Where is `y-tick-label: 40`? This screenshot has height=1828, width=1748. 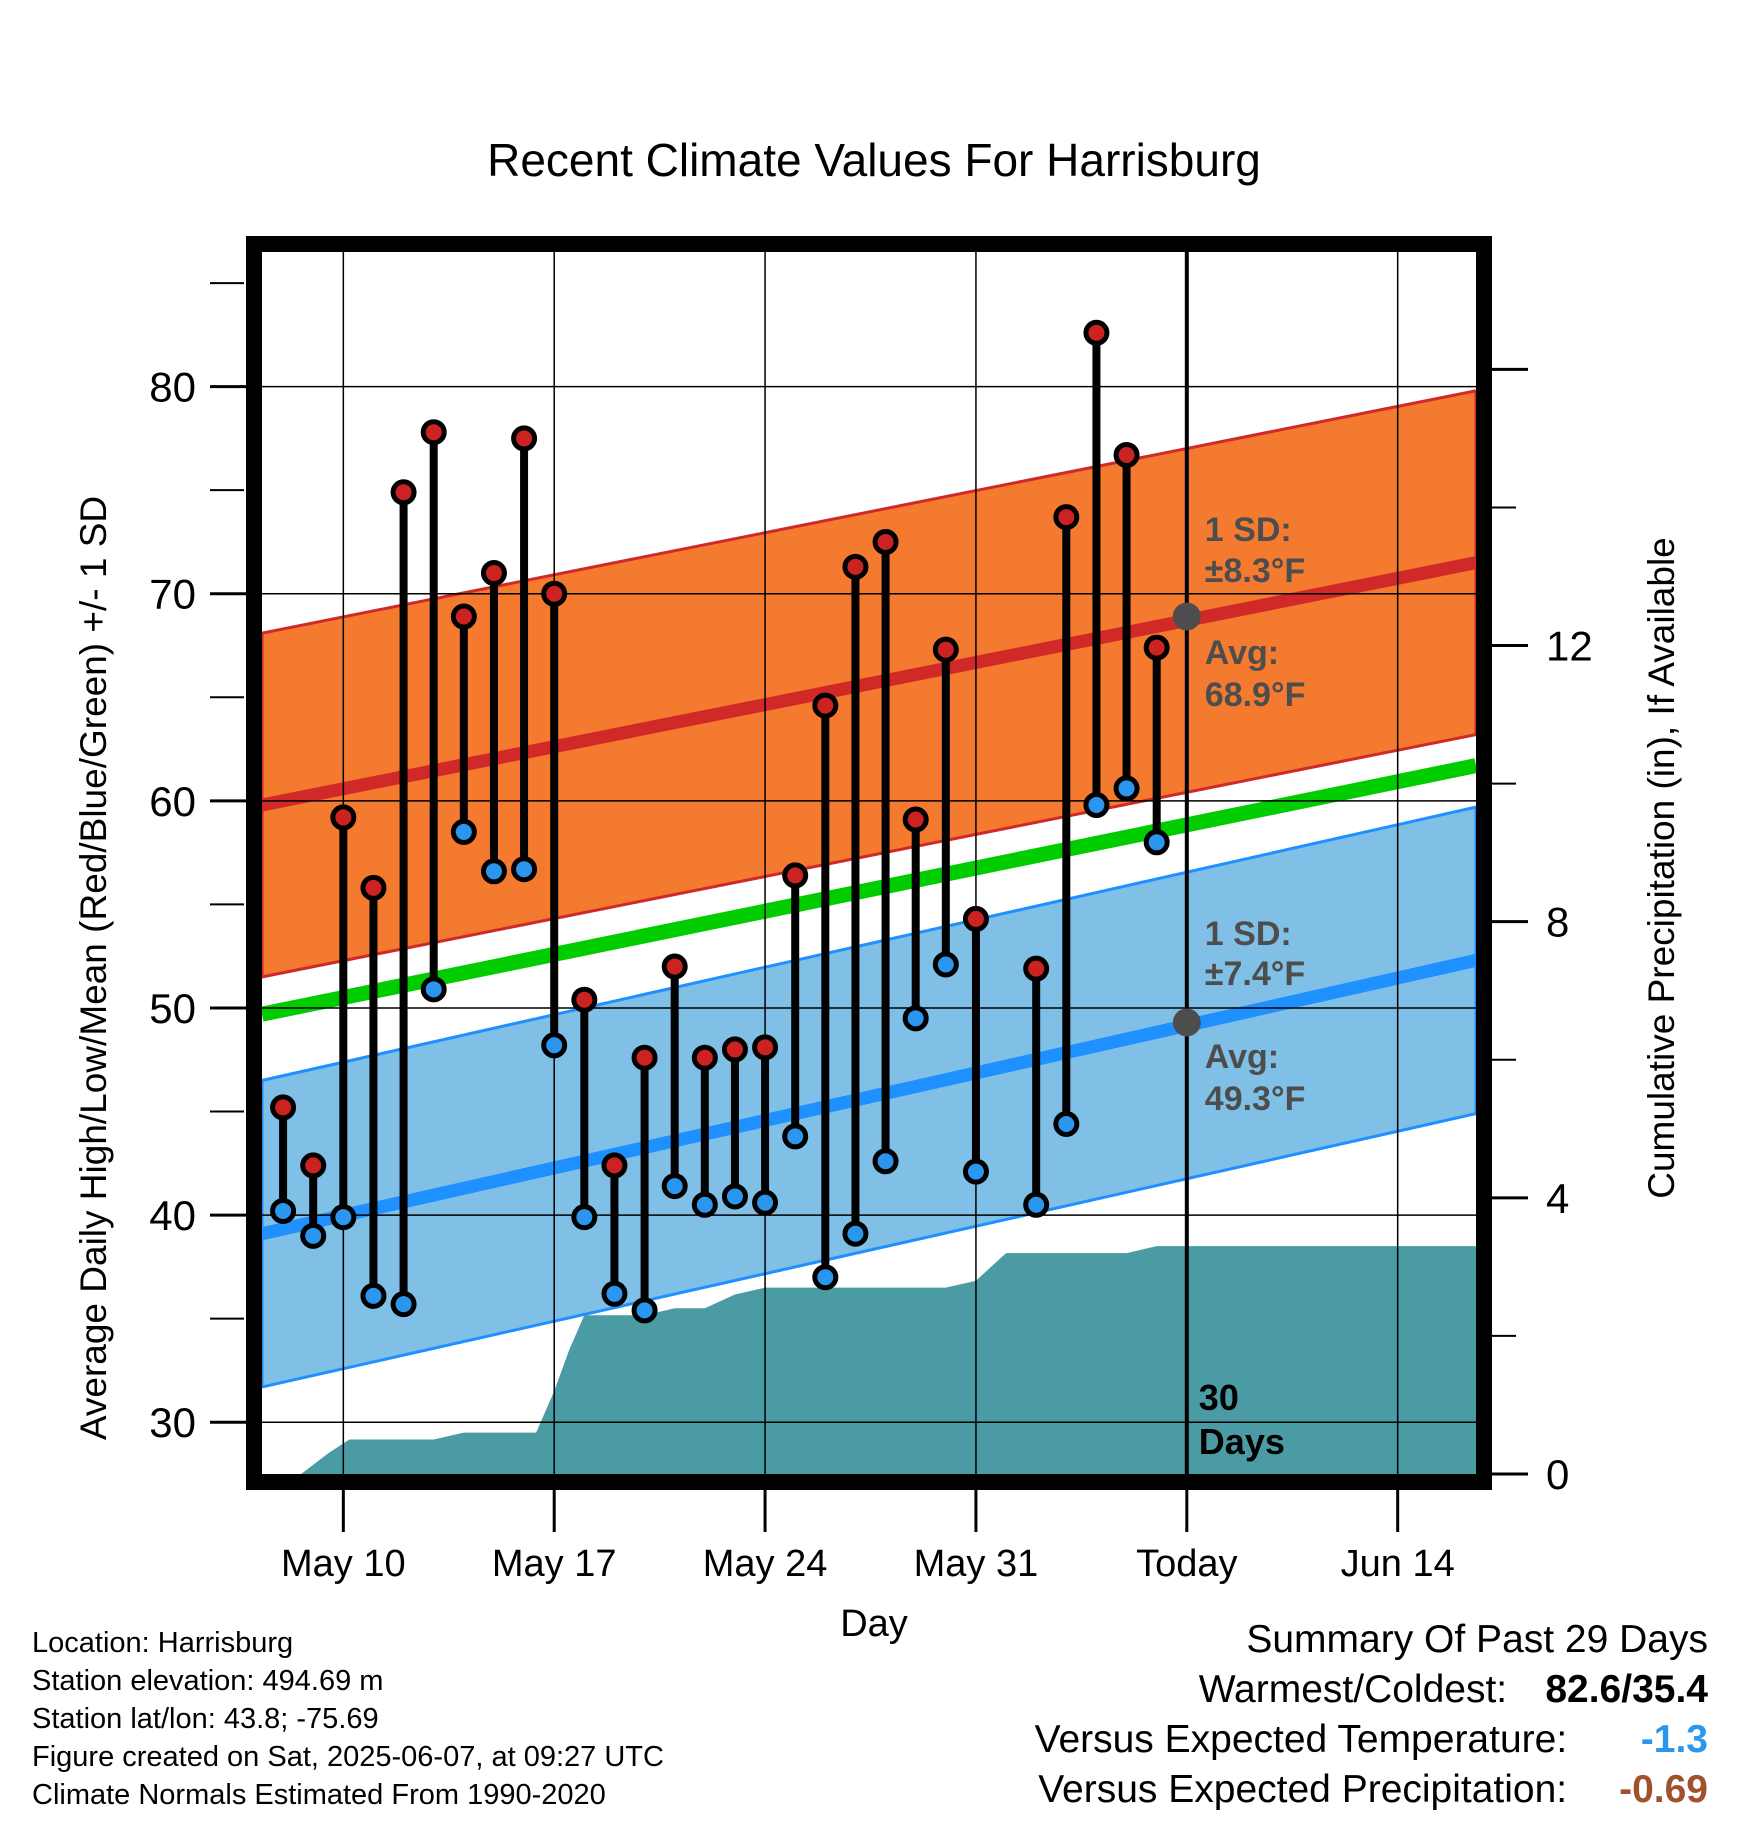
y-tick-label: 40 is located at coordinates (172, 1215).